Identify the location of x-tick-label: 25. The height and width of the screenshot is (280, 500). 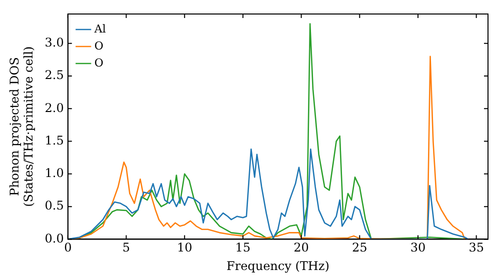
(360, 247).